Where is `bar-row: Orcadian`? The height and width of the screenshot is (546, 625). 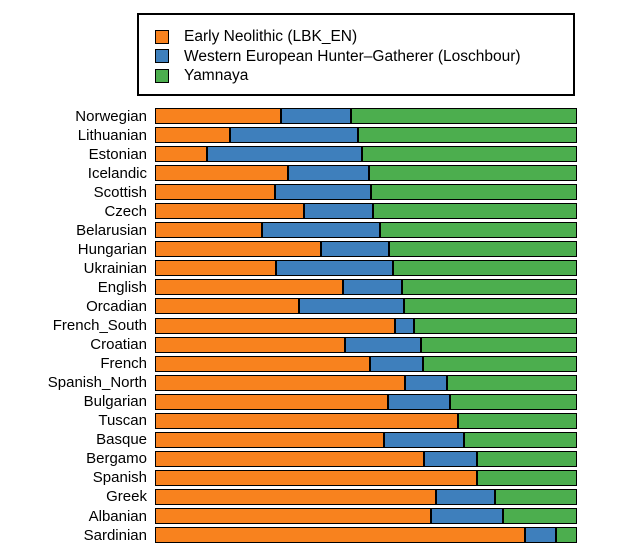
bar-row: Orcadian is located at coordinates (312, 306).